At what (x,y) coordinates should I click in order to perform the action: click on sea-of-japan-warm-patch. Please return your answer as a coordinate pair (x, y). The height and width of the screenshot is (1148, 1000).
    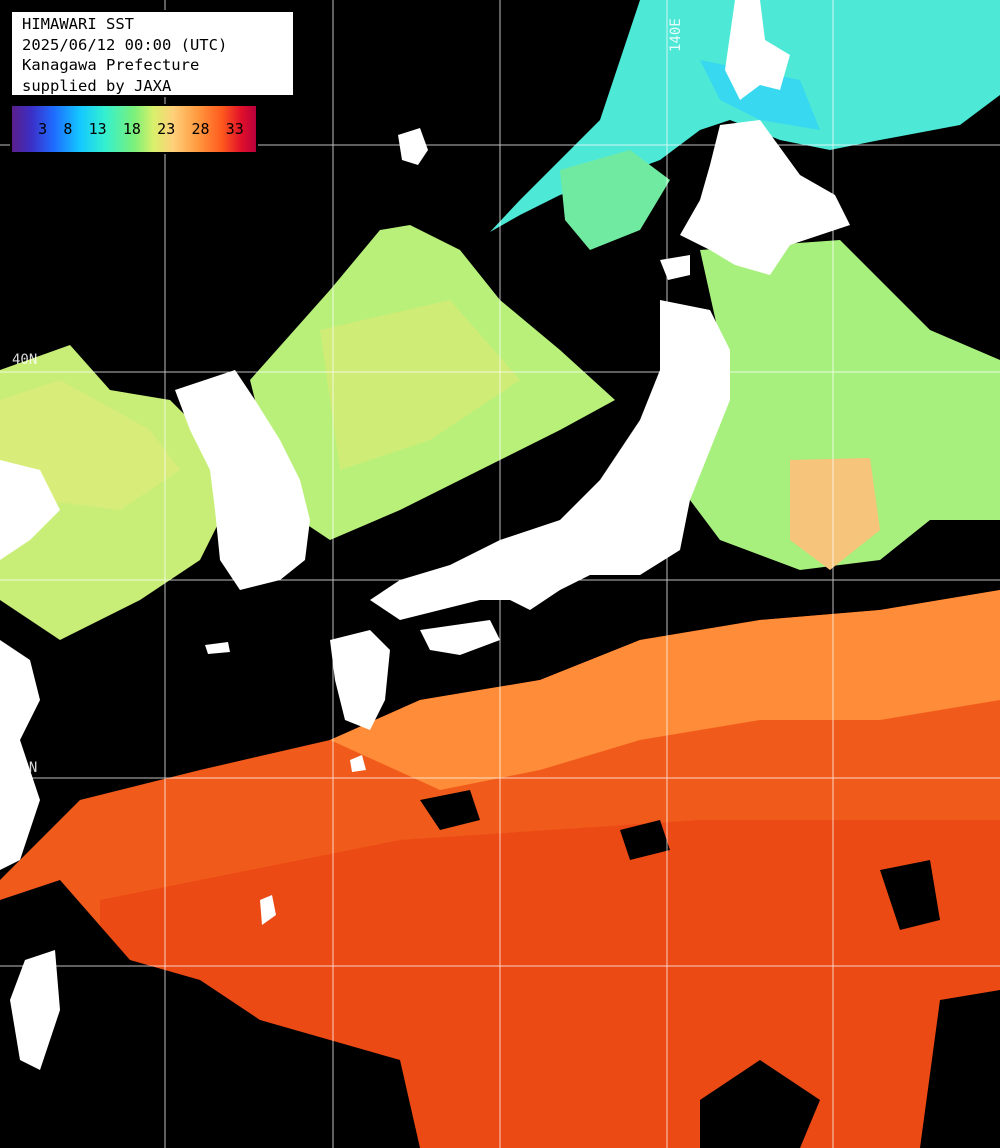
    Looking at the image, I should click on (420, 385).